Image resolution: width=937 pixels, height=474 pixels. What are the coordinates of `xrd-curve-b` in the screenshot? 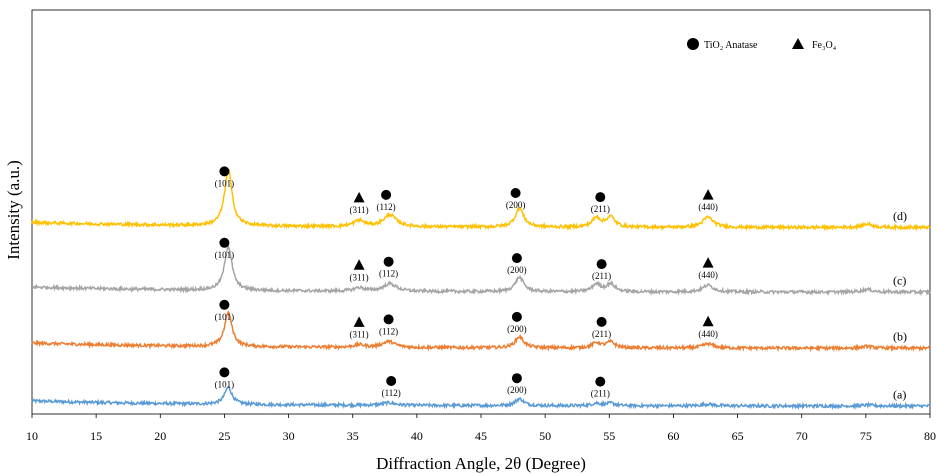 It's located at (481, 331).